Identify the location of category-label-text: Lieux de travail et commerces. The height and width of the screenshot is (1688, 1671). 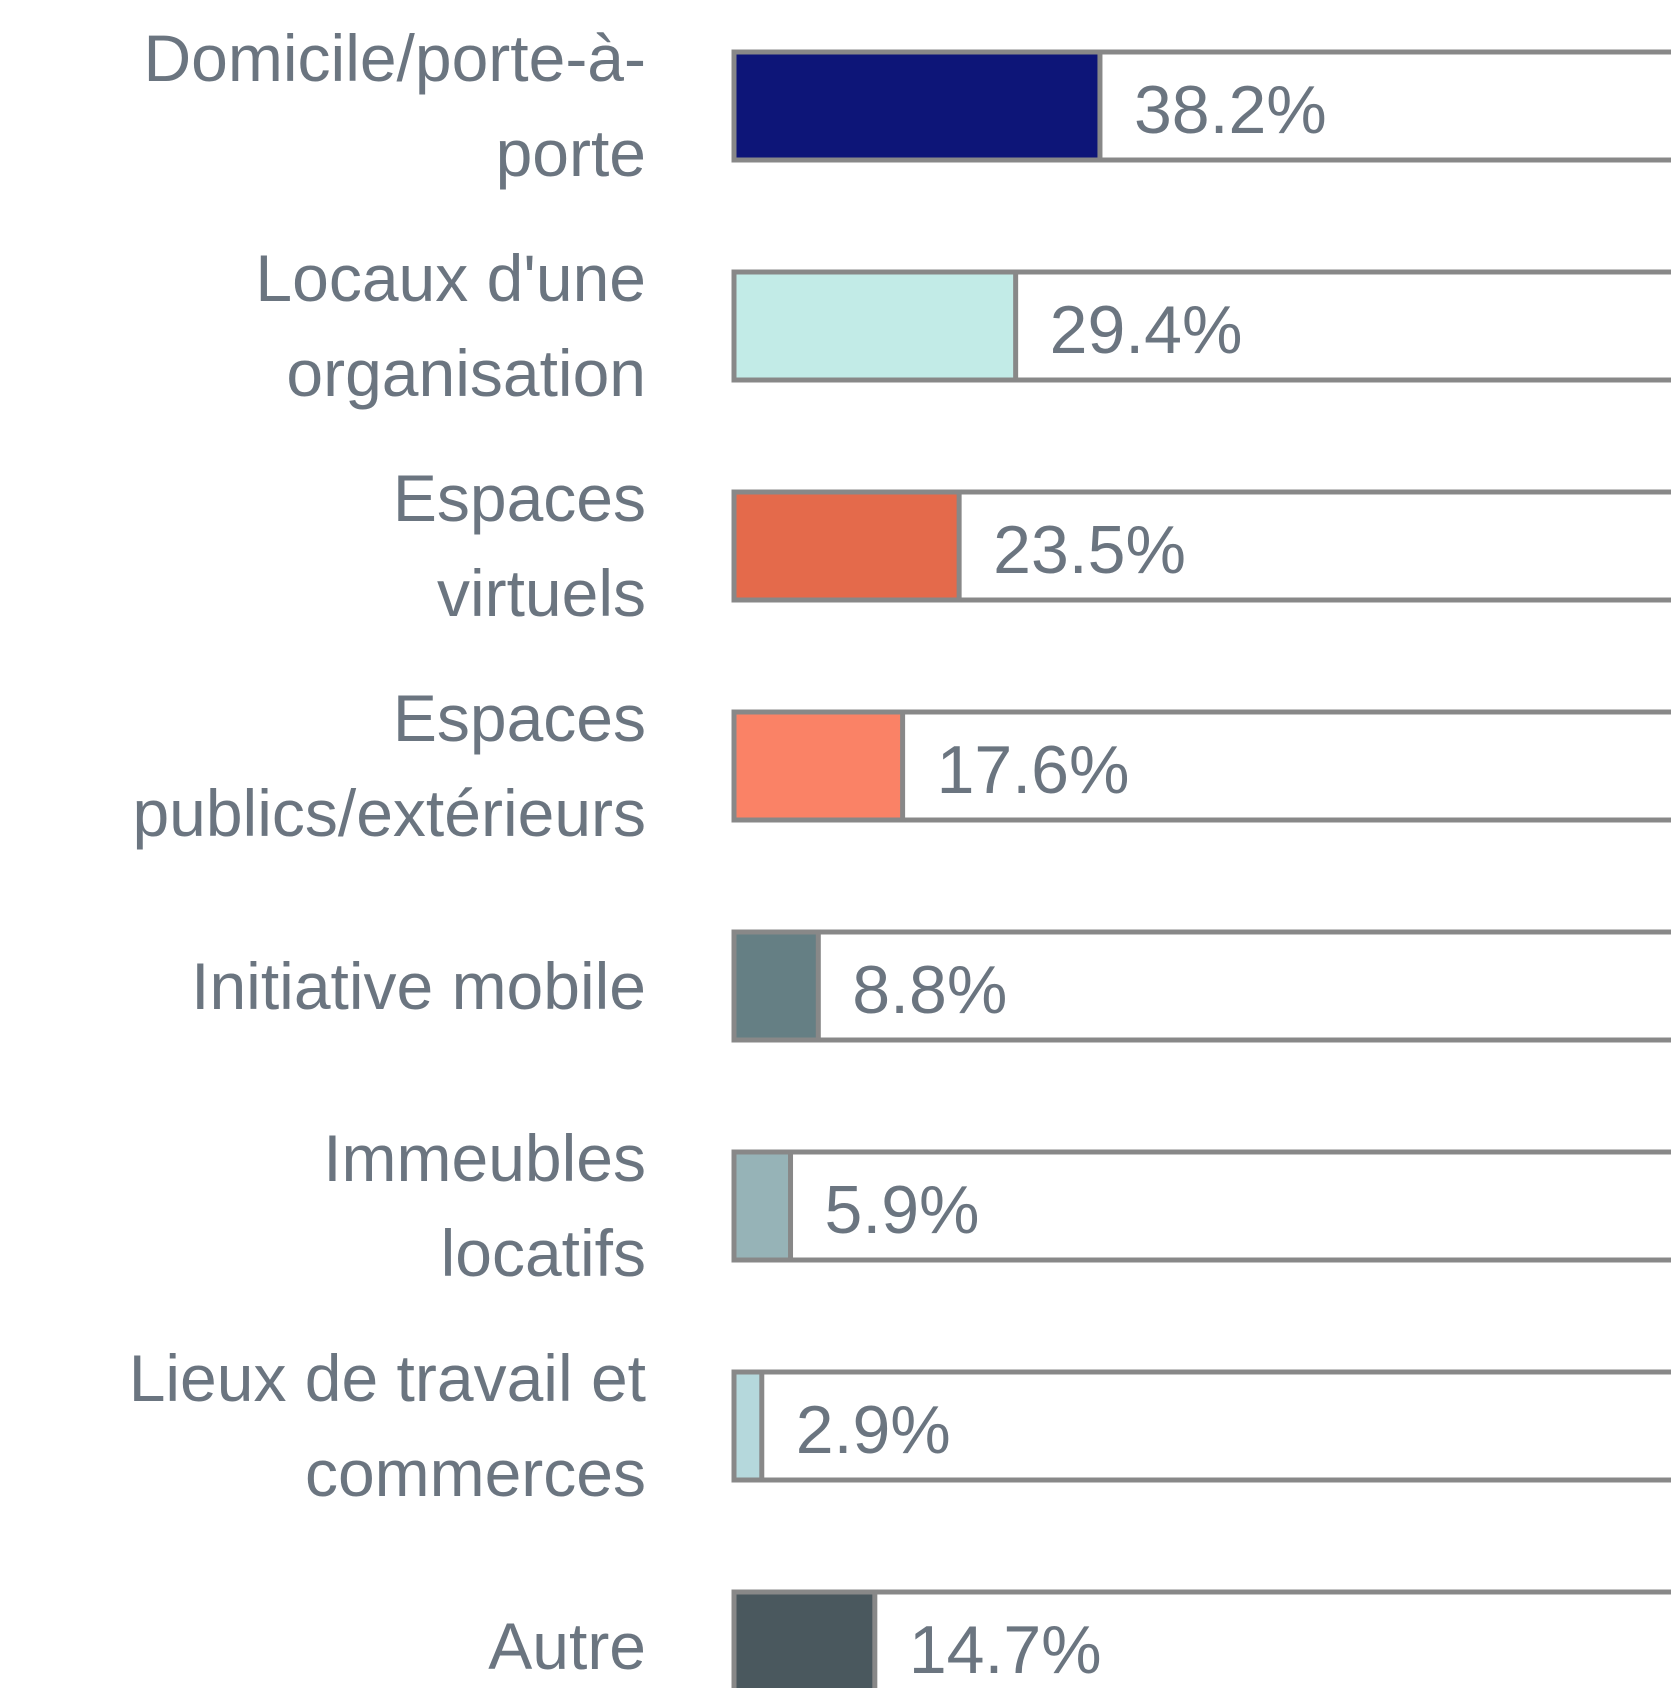
(387, 1425).